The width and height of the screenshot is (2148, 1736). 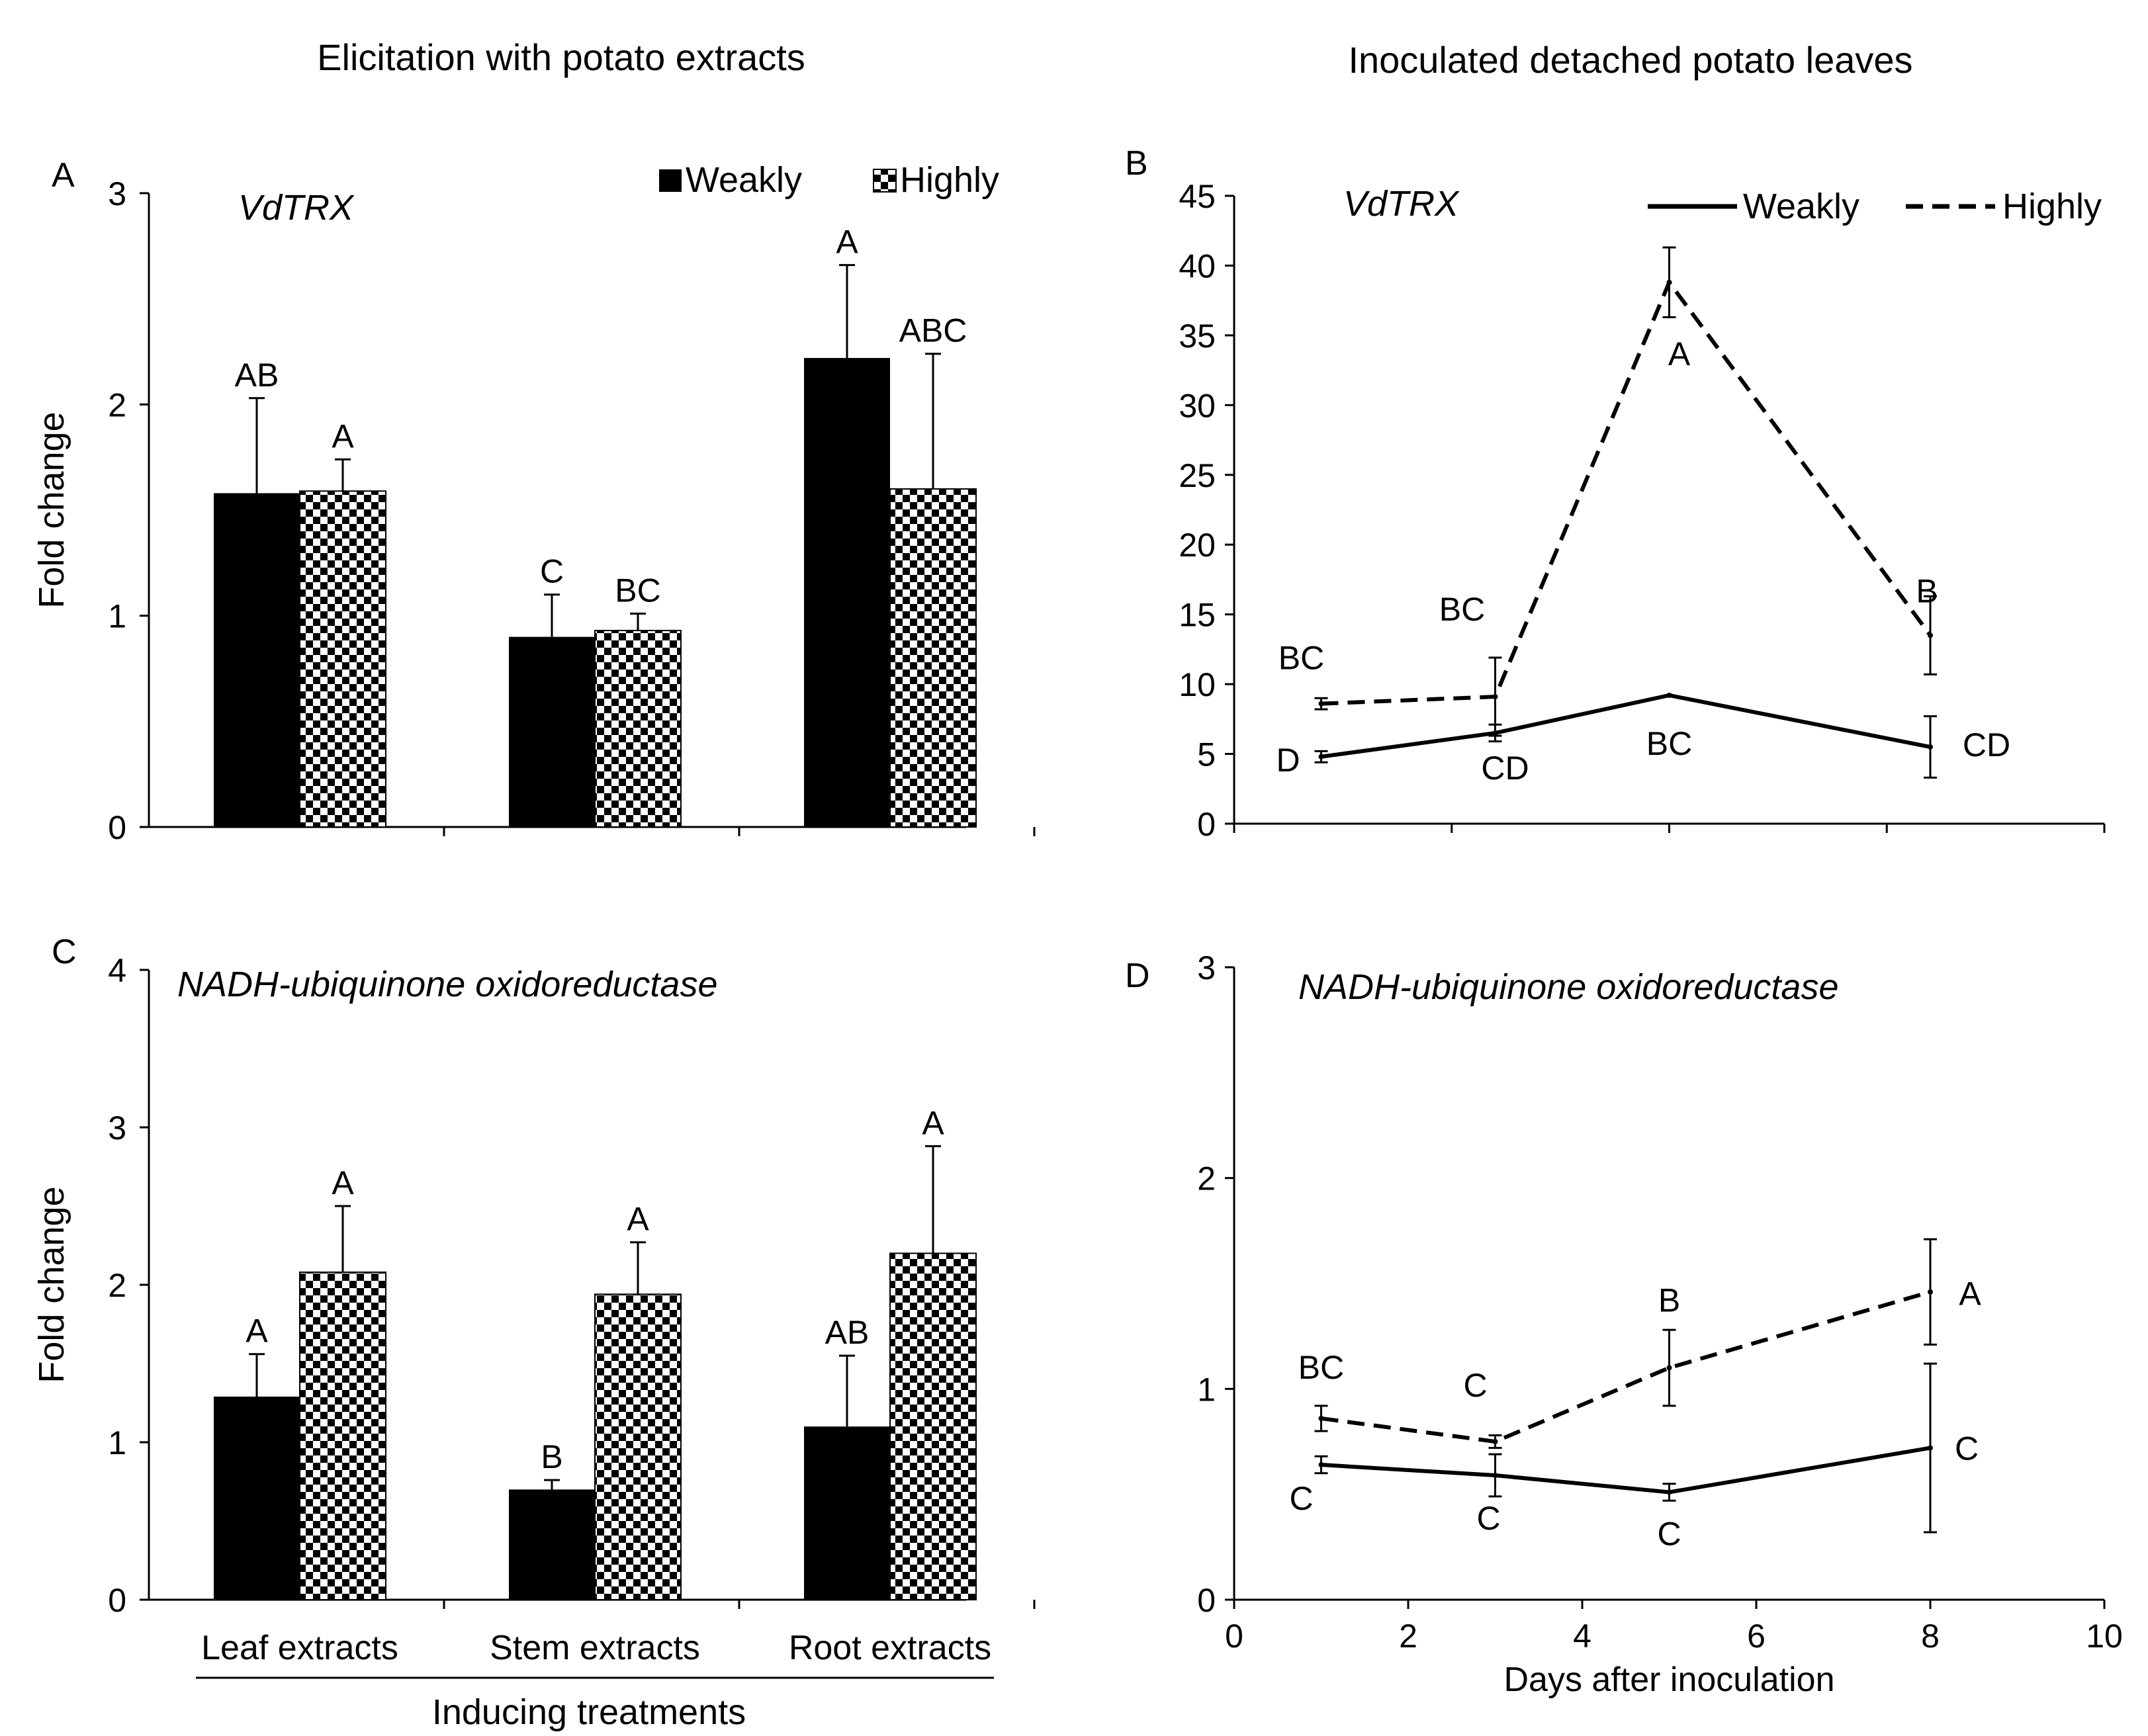 What do you see at coordinates (1138, 976) in the screenshot?
I see `panel-letter: D` at bounding box center [1138, 976].